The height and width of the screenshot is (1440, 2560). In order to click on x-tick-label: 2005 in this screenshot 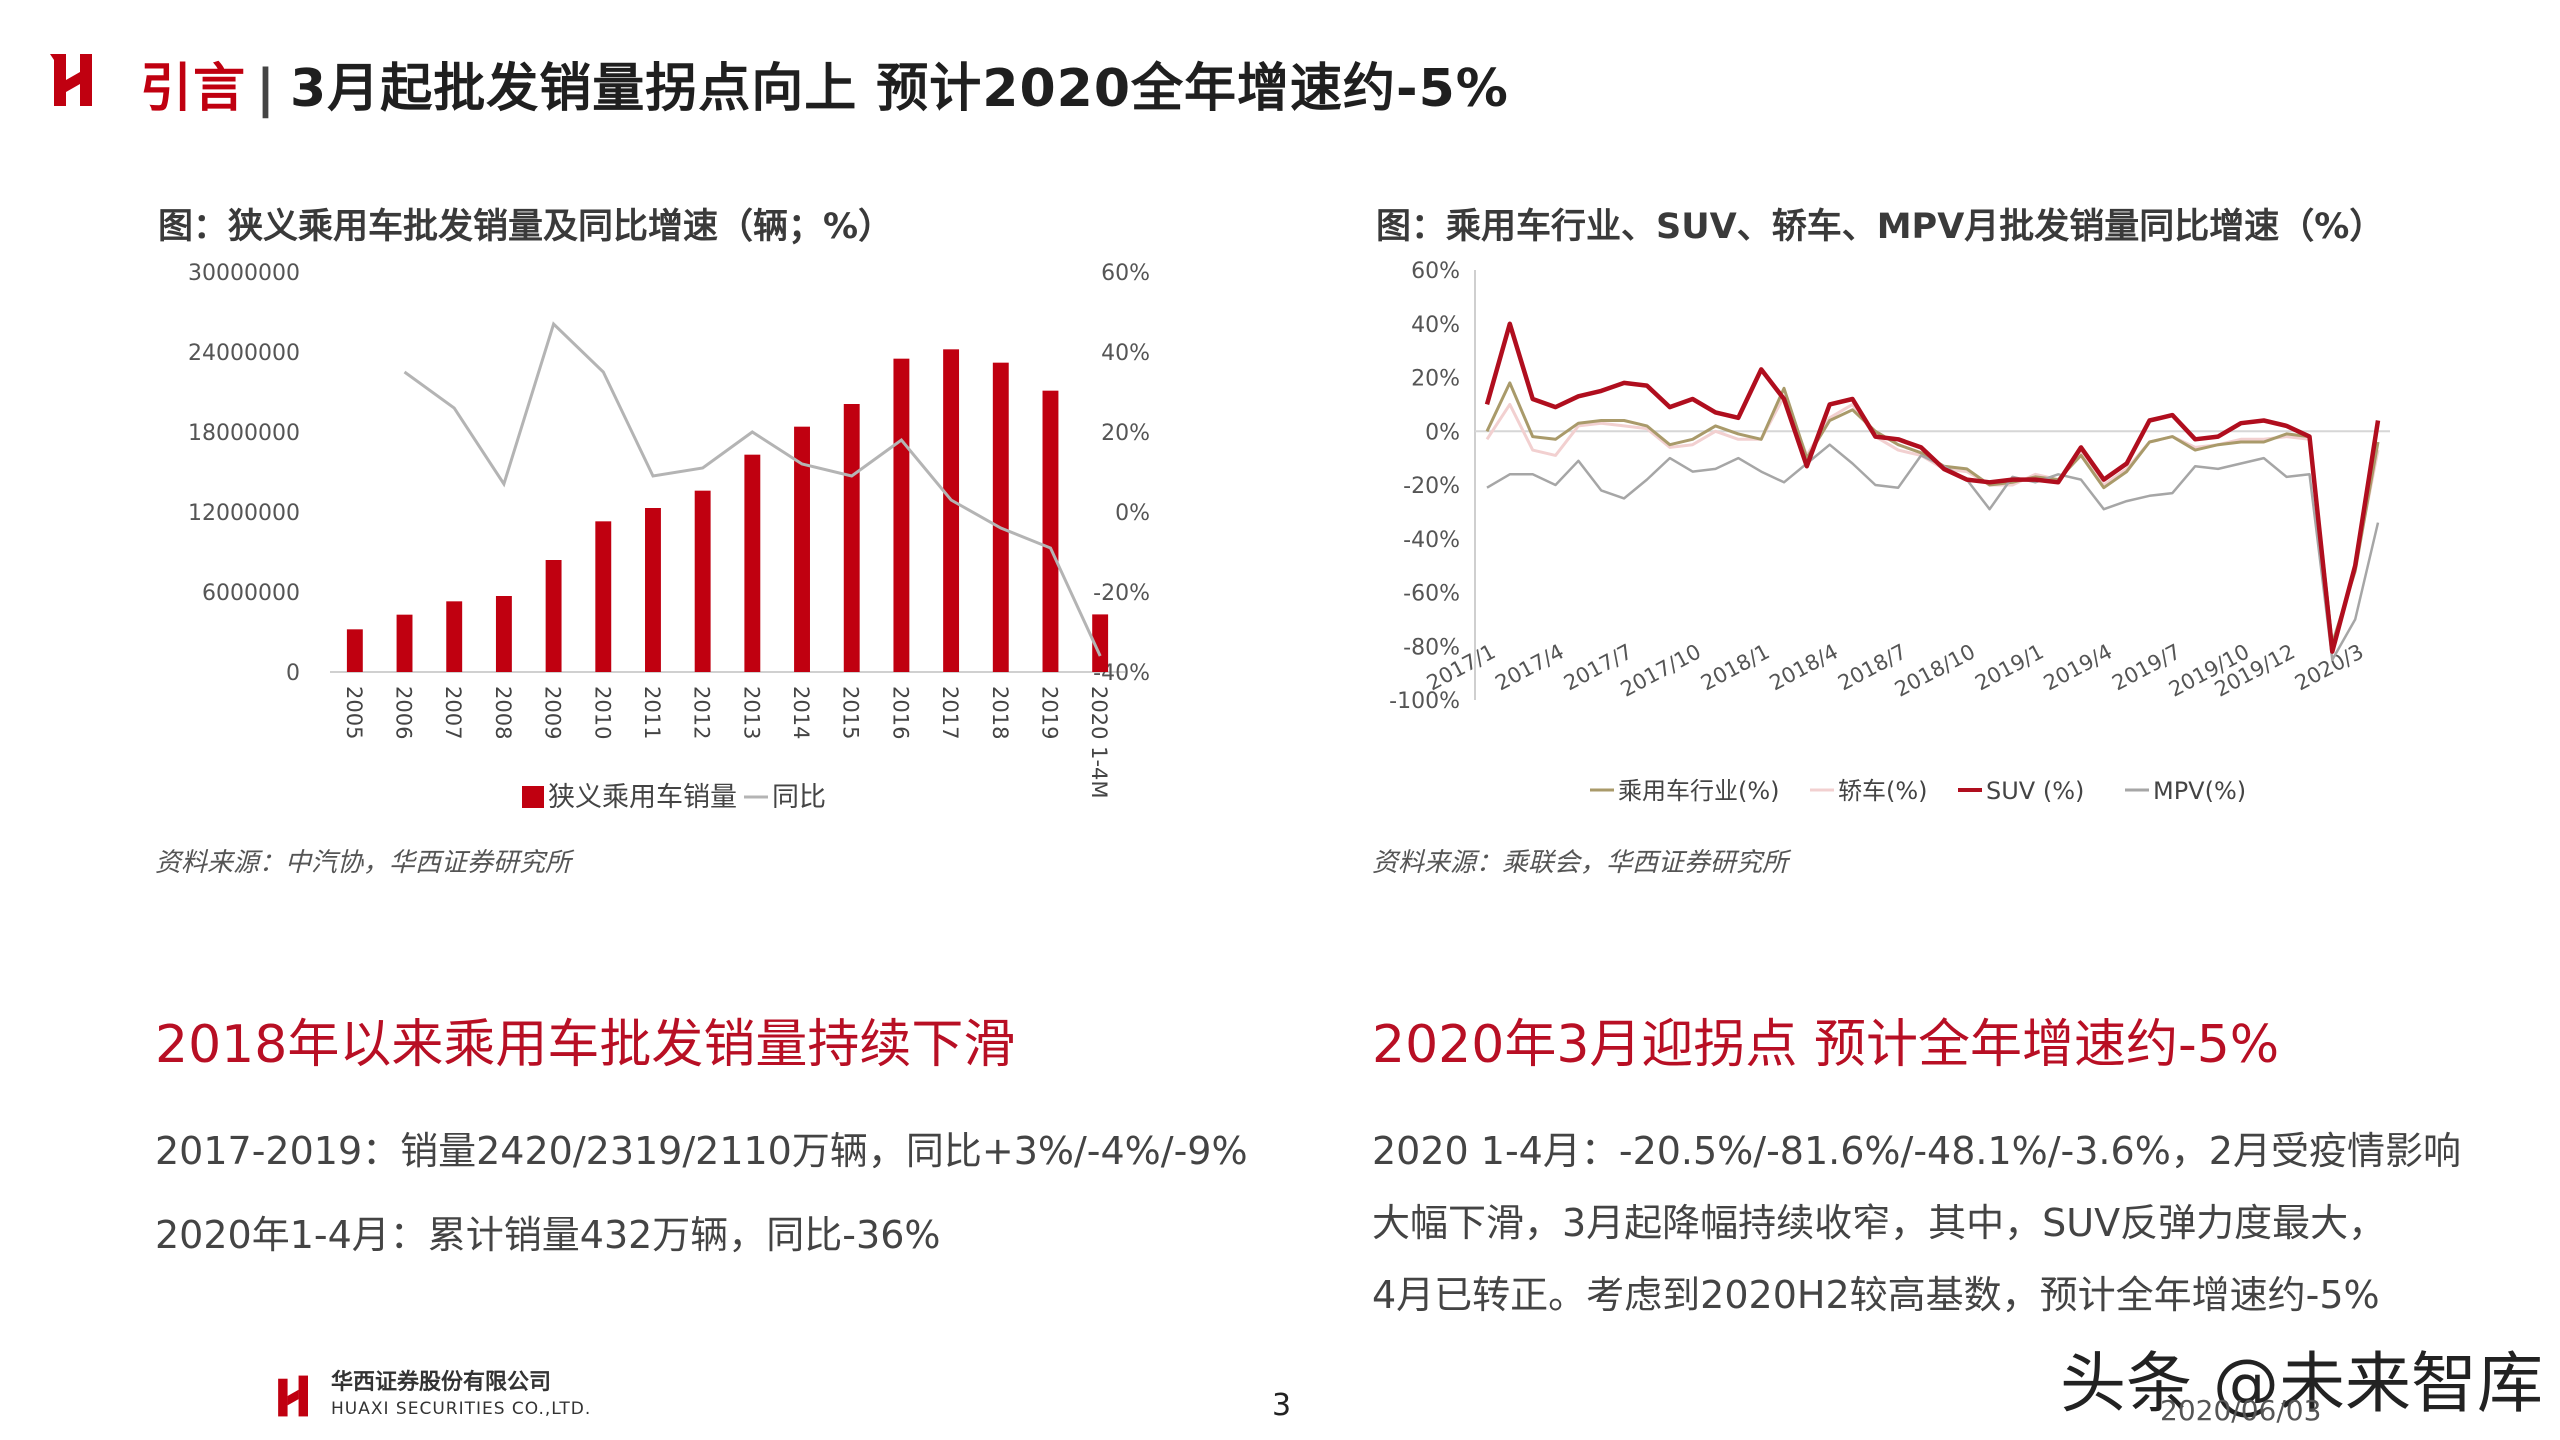, I will do `click(354, 712)`.